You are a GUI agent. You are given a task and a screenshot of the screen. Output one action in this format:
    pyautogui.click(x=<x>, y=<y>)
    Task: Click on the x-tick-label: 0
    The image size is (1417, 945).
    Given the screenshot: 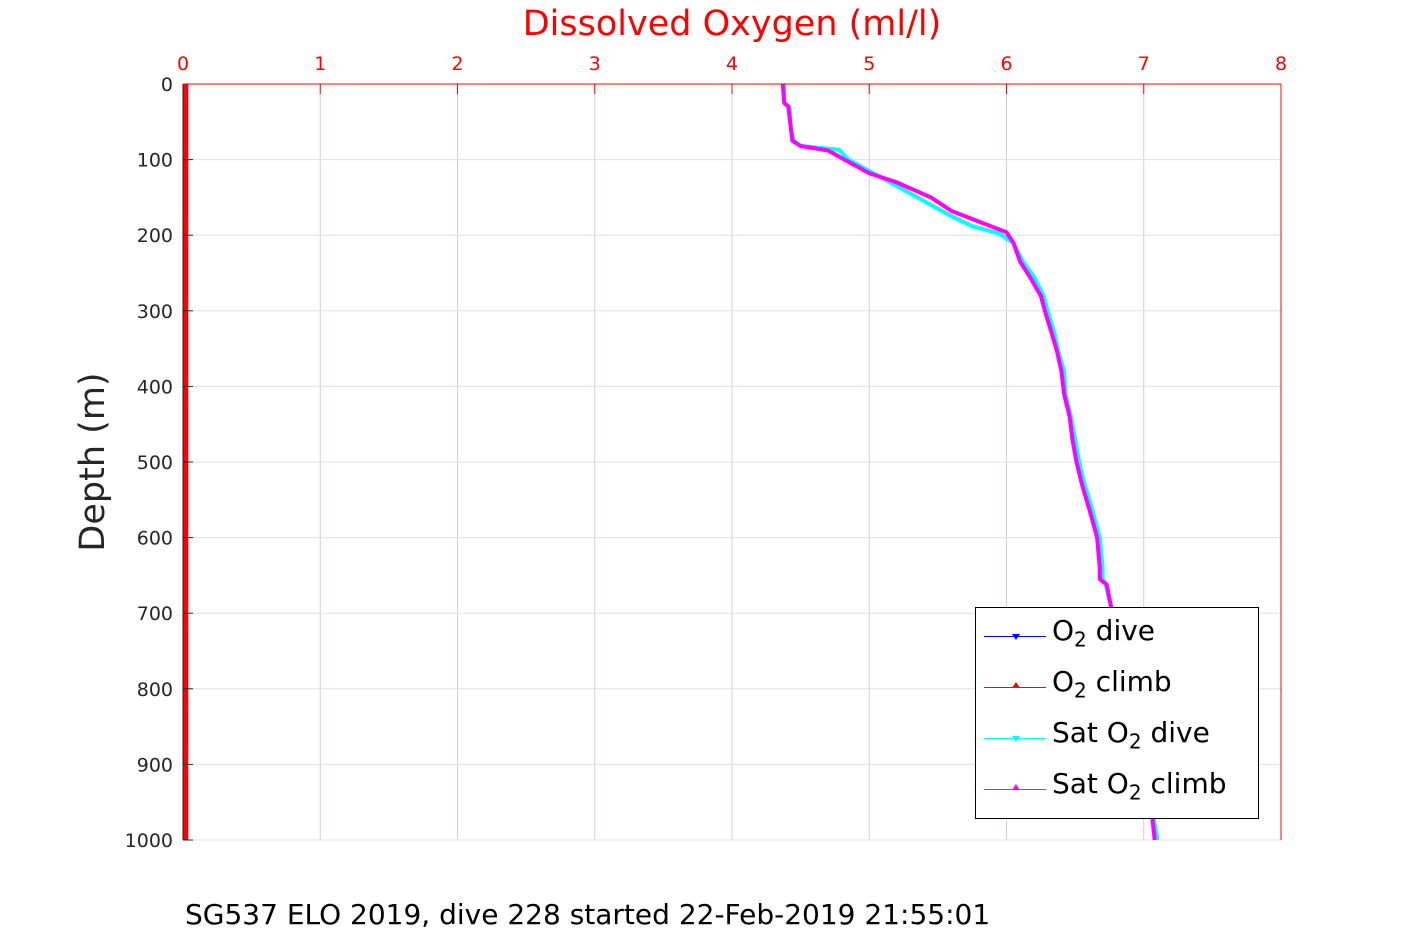 What is the action you would take?
    pyautogui.click(x=183, y=64)
    